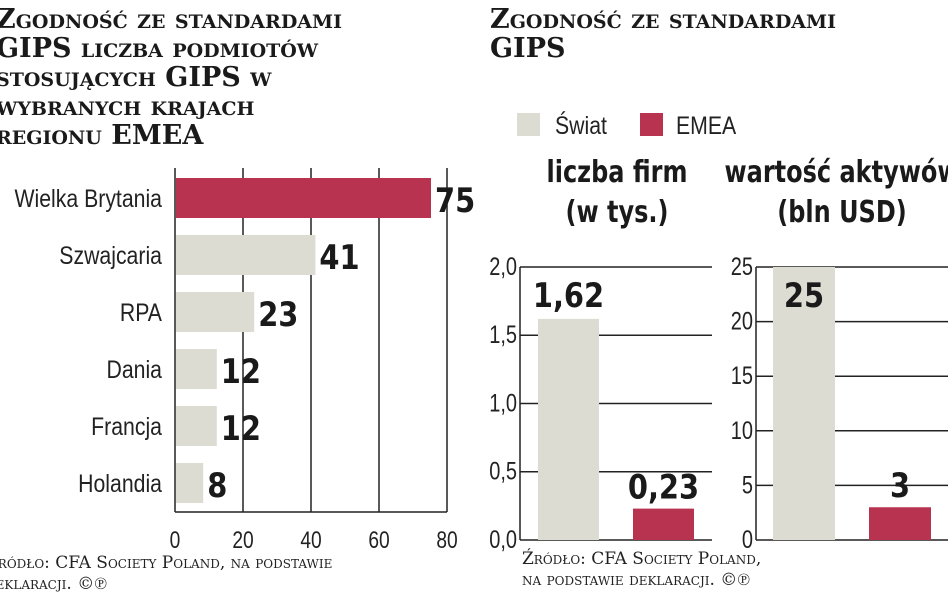 The image size is (948, 593). Describe the element at coordinates (102, 135) in the screenshot. I see `left-title-line: regionu EMEA` at that location.